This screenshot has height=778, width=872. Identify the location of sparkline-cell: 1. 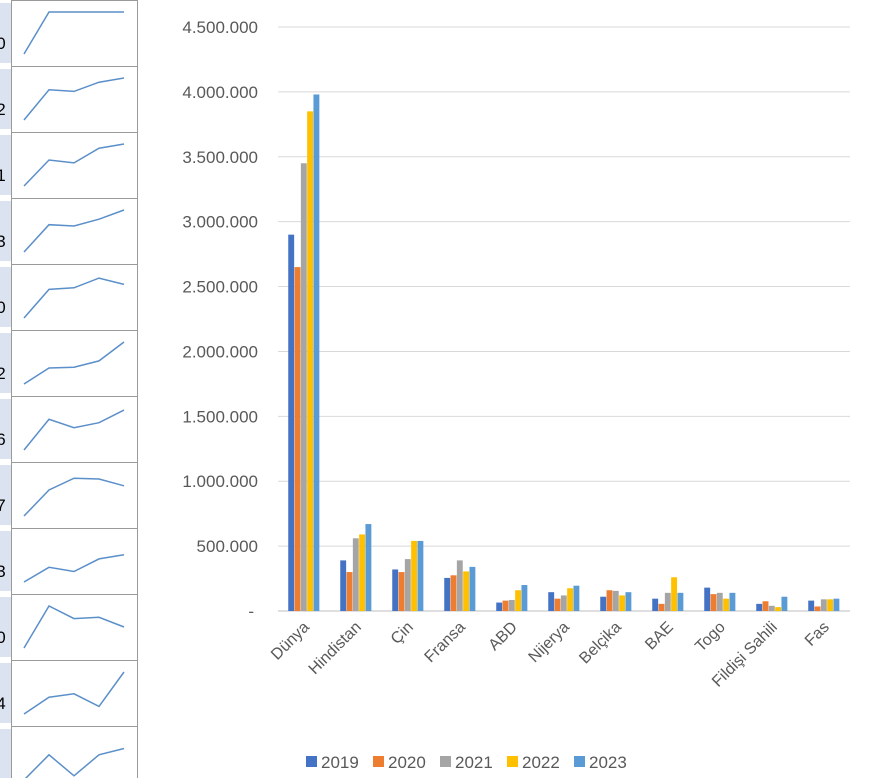
(69, 165).